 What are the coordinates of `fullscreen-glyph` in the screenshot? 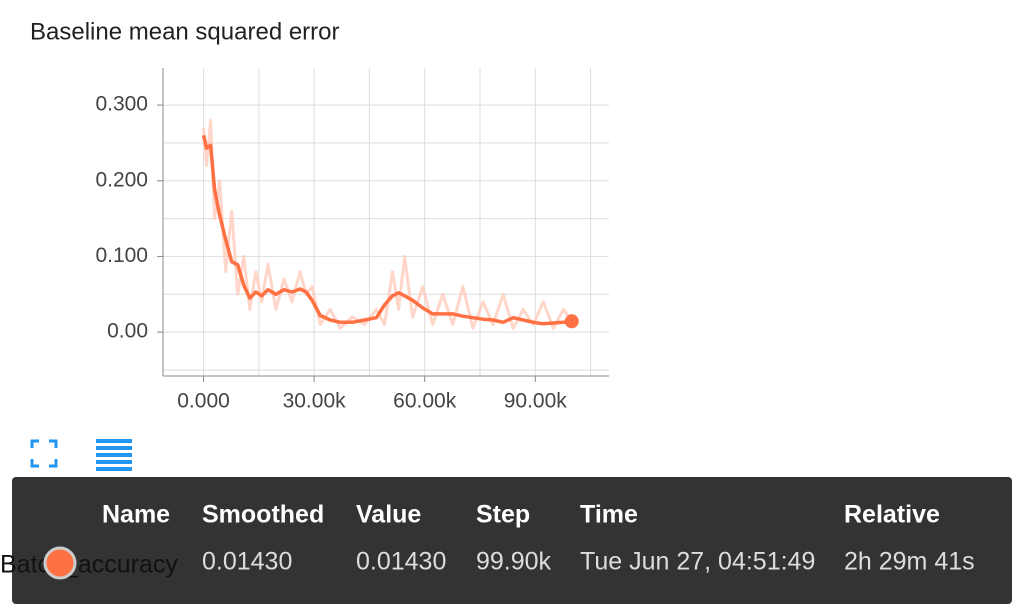 It's located at (44, 453).